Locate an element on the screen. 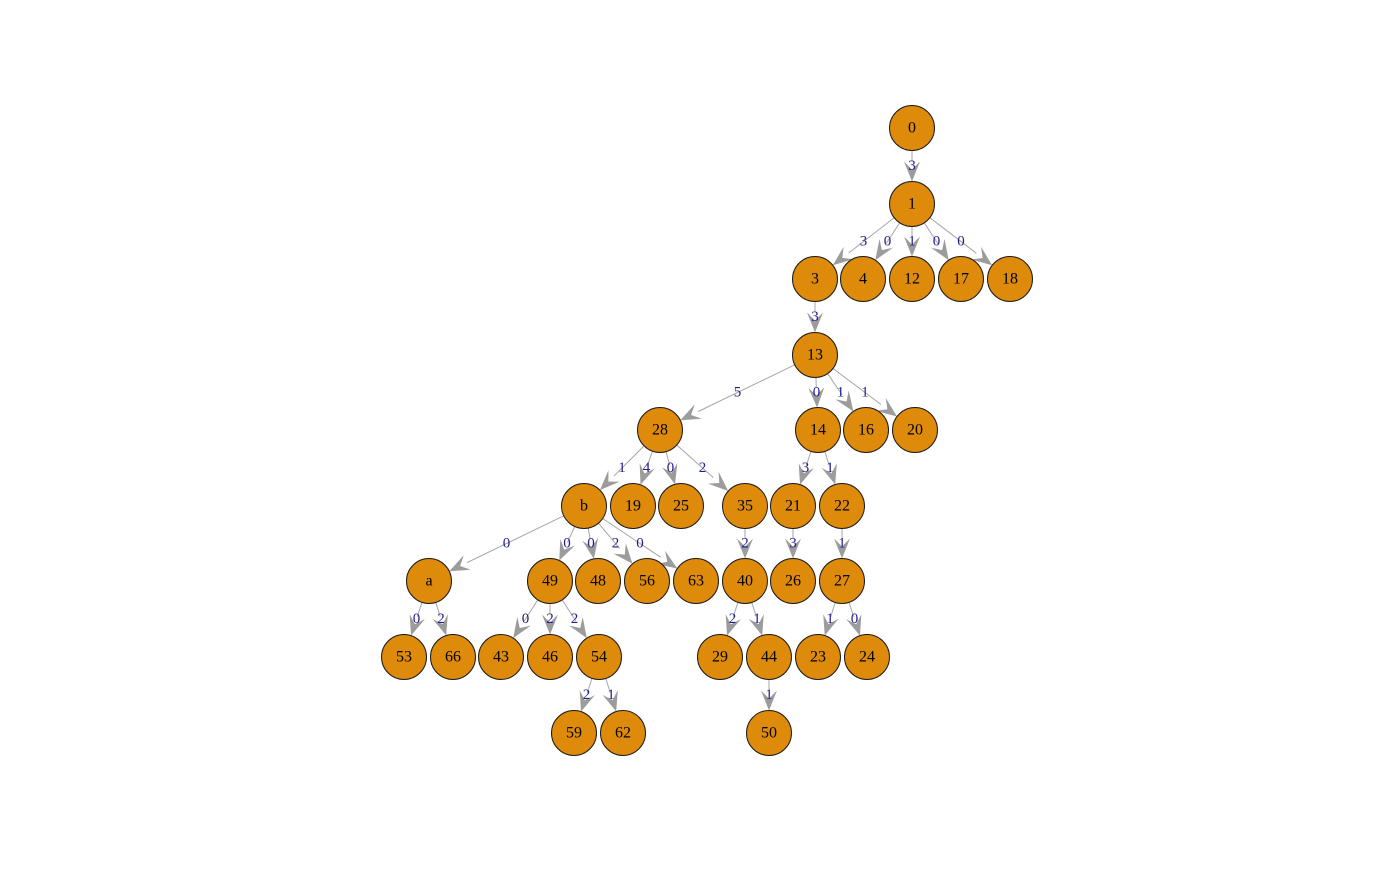  node-label-40: 40 is located at coordinates (745, 581).